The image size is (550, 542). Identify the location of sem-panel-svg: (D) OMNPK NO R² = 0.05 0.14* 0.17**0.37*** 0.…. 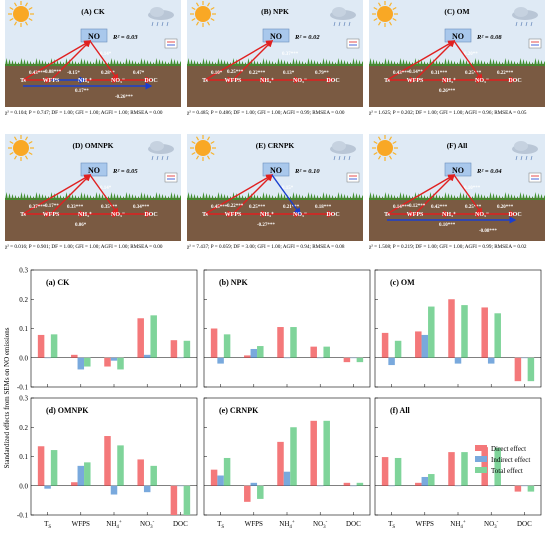
(93, 187).